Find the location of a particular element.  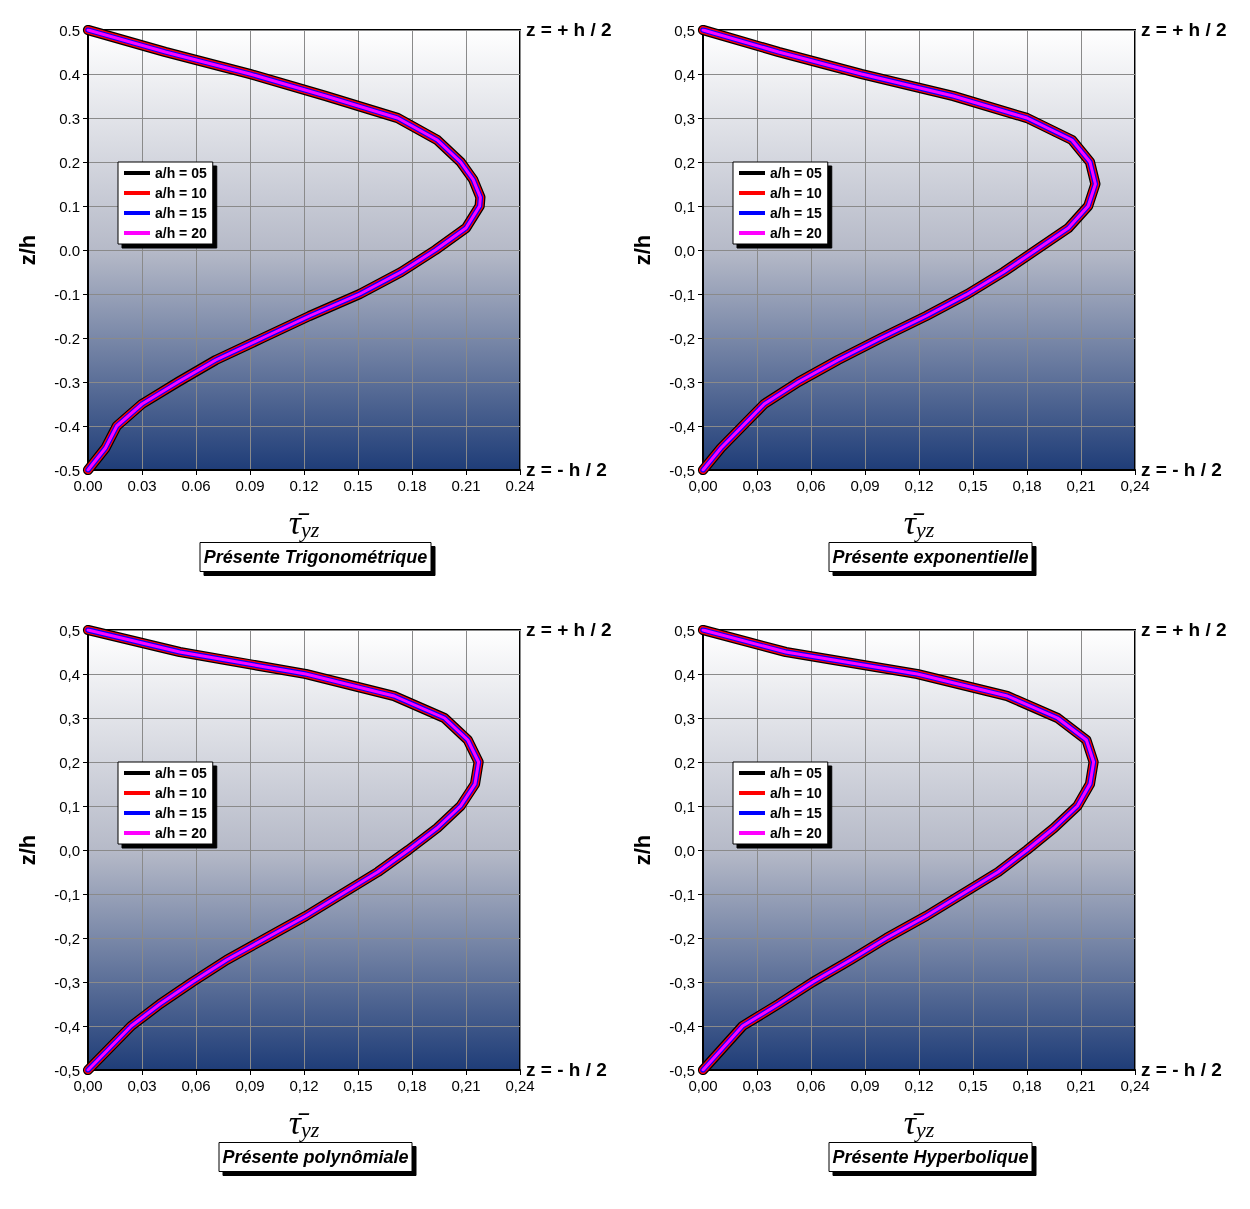

y-tick-label: 0.0 is located at coordinates (69, 250).